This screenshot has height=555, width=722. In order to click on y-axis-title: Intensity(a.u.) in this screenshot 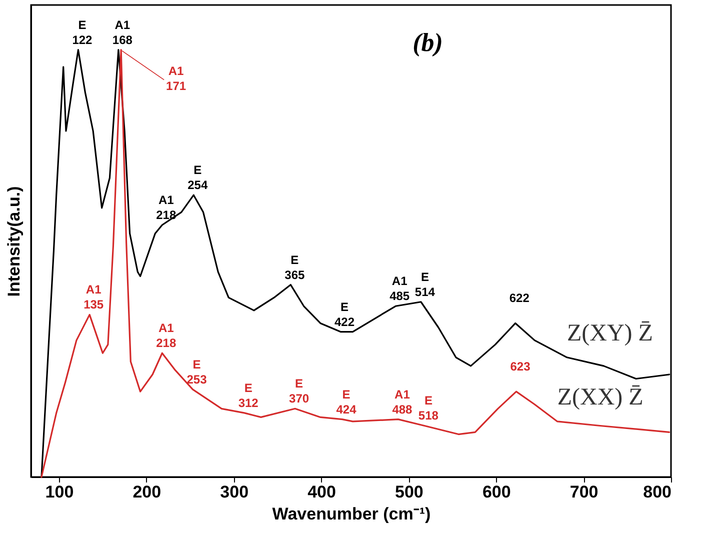, I will do `click(14, 241)`.